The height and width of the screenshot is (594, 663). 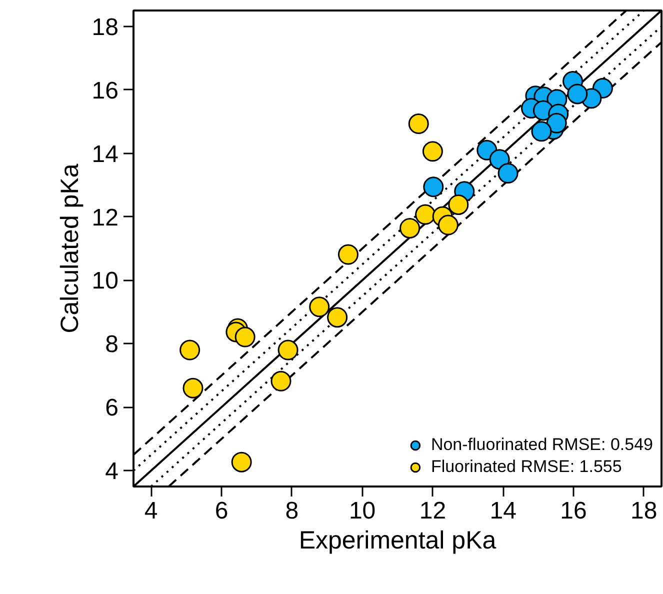 I want to click on x-tick-label: 10, so click(x=362, y=511).